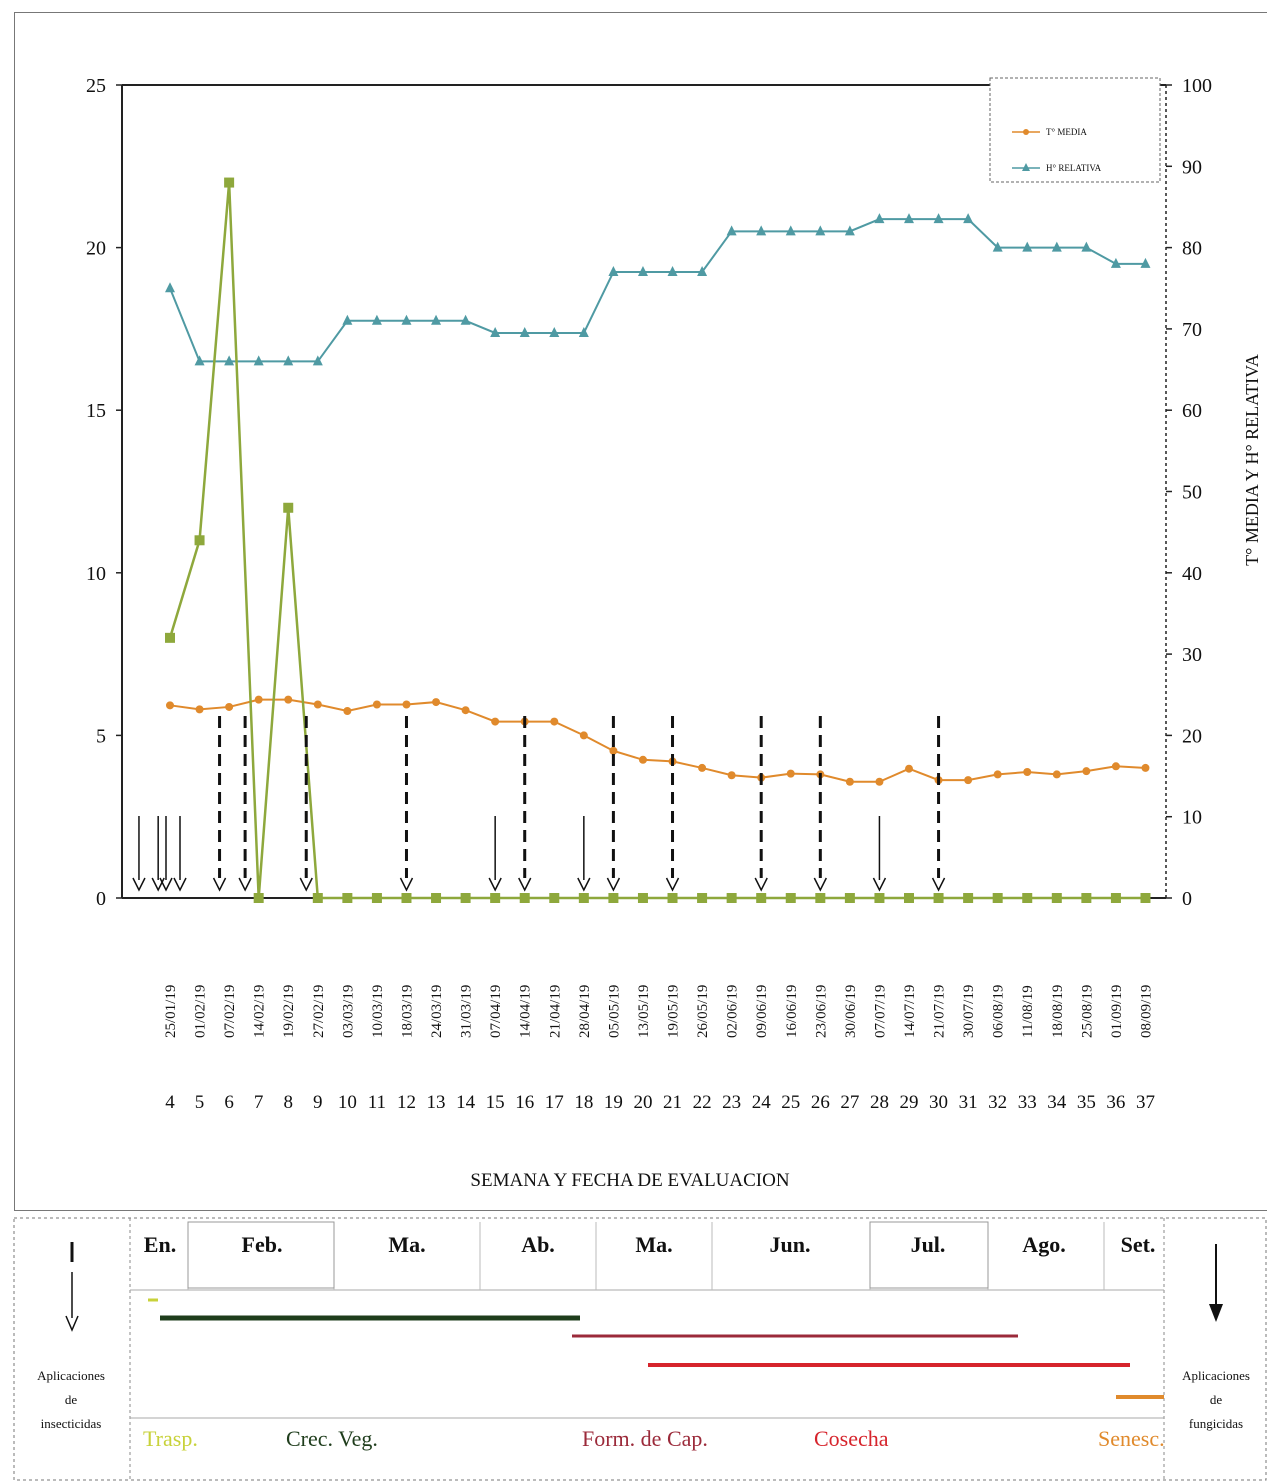 The image size is (1267, 1481). Describe the element at coordinates (820, 1102) in the screenshot. I see `week-label: 26` at that location.